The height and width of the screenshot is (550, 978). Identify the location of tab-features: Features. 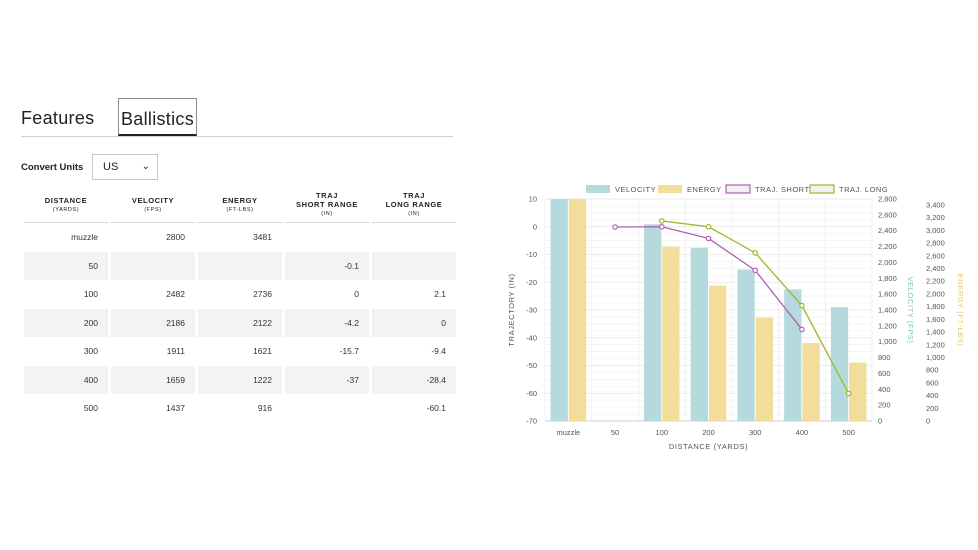
(58, 118).